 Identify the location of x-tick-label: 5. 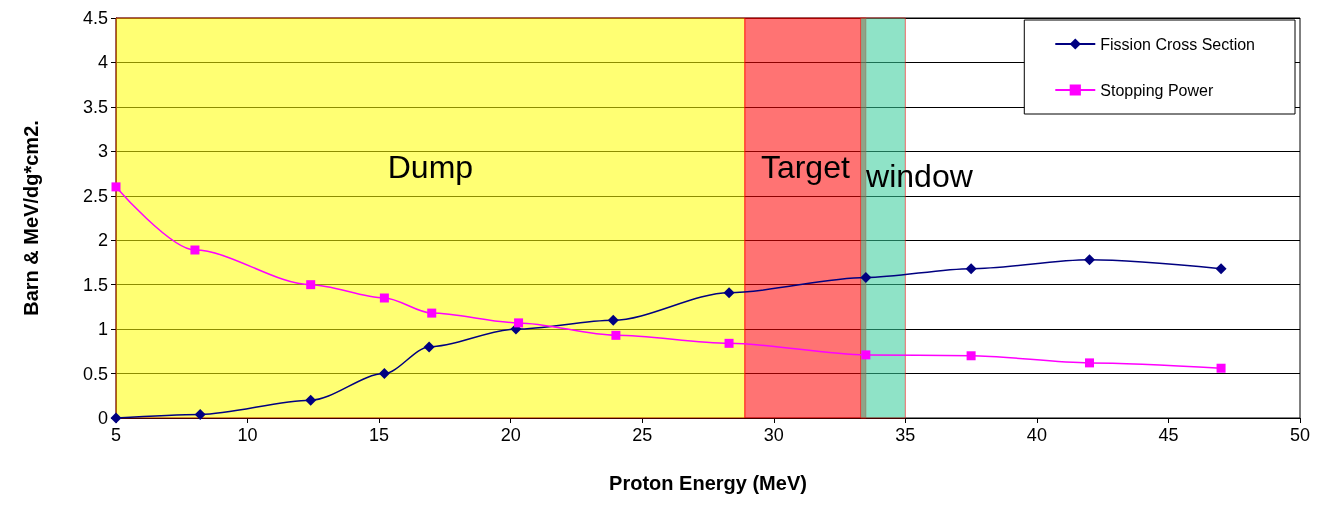
(116, 435).